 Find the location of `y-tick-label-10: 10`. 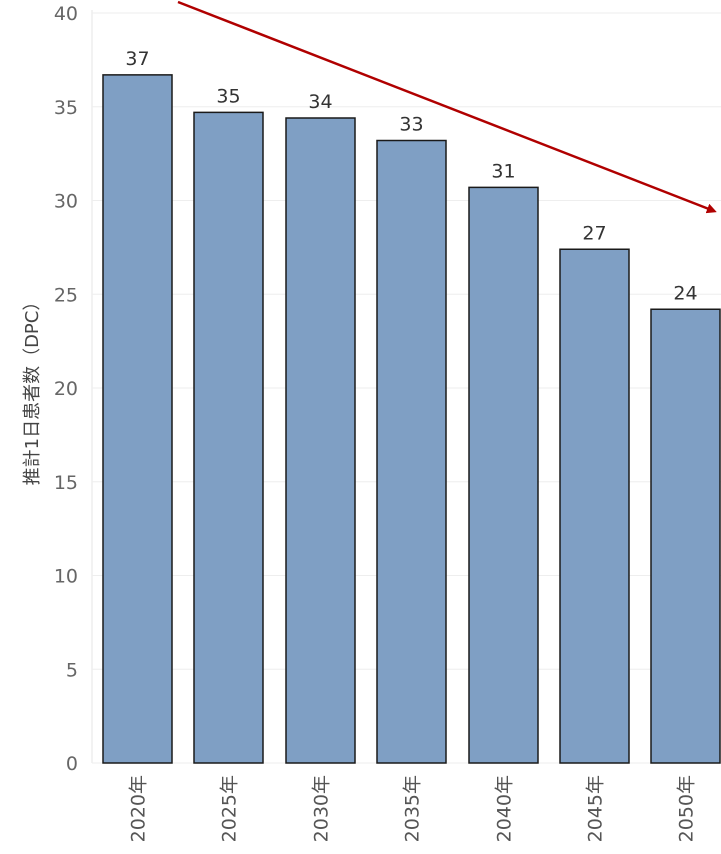

y-tick-label-10: 10 is located at coordinates (66, 577).